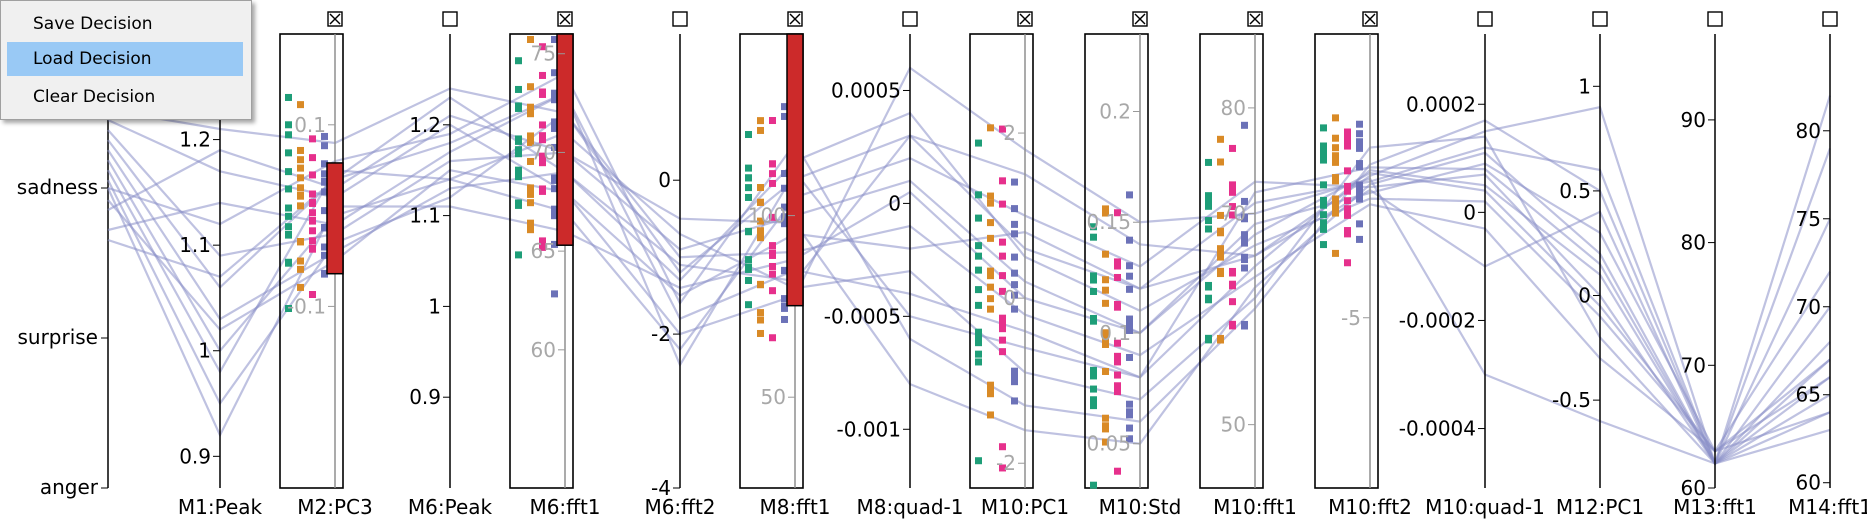 This screenshot has width=1867, height=520. What do you see at coordinates (1808, 219) in the screenshot?
I see `axis-tick-label: 75` at bounding box center [1808, 219].